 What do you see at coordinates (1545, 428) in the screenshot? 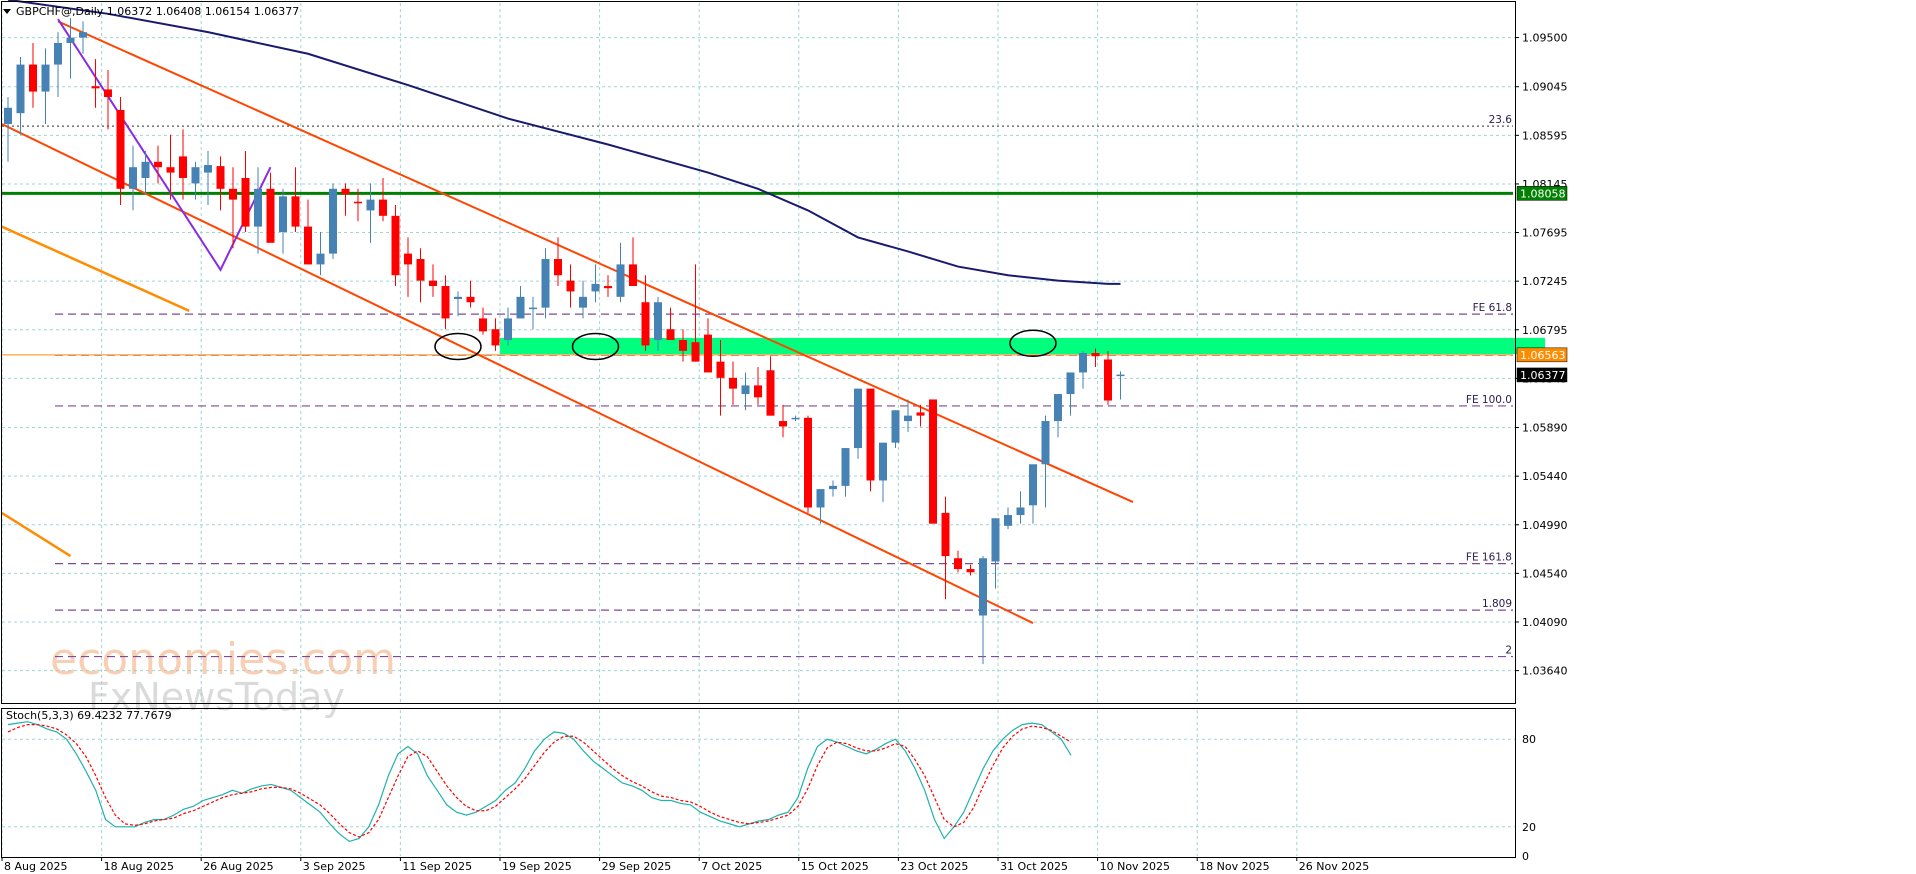
I see `price-tick-label: 1.05890` at bounding box center [1545, 428].